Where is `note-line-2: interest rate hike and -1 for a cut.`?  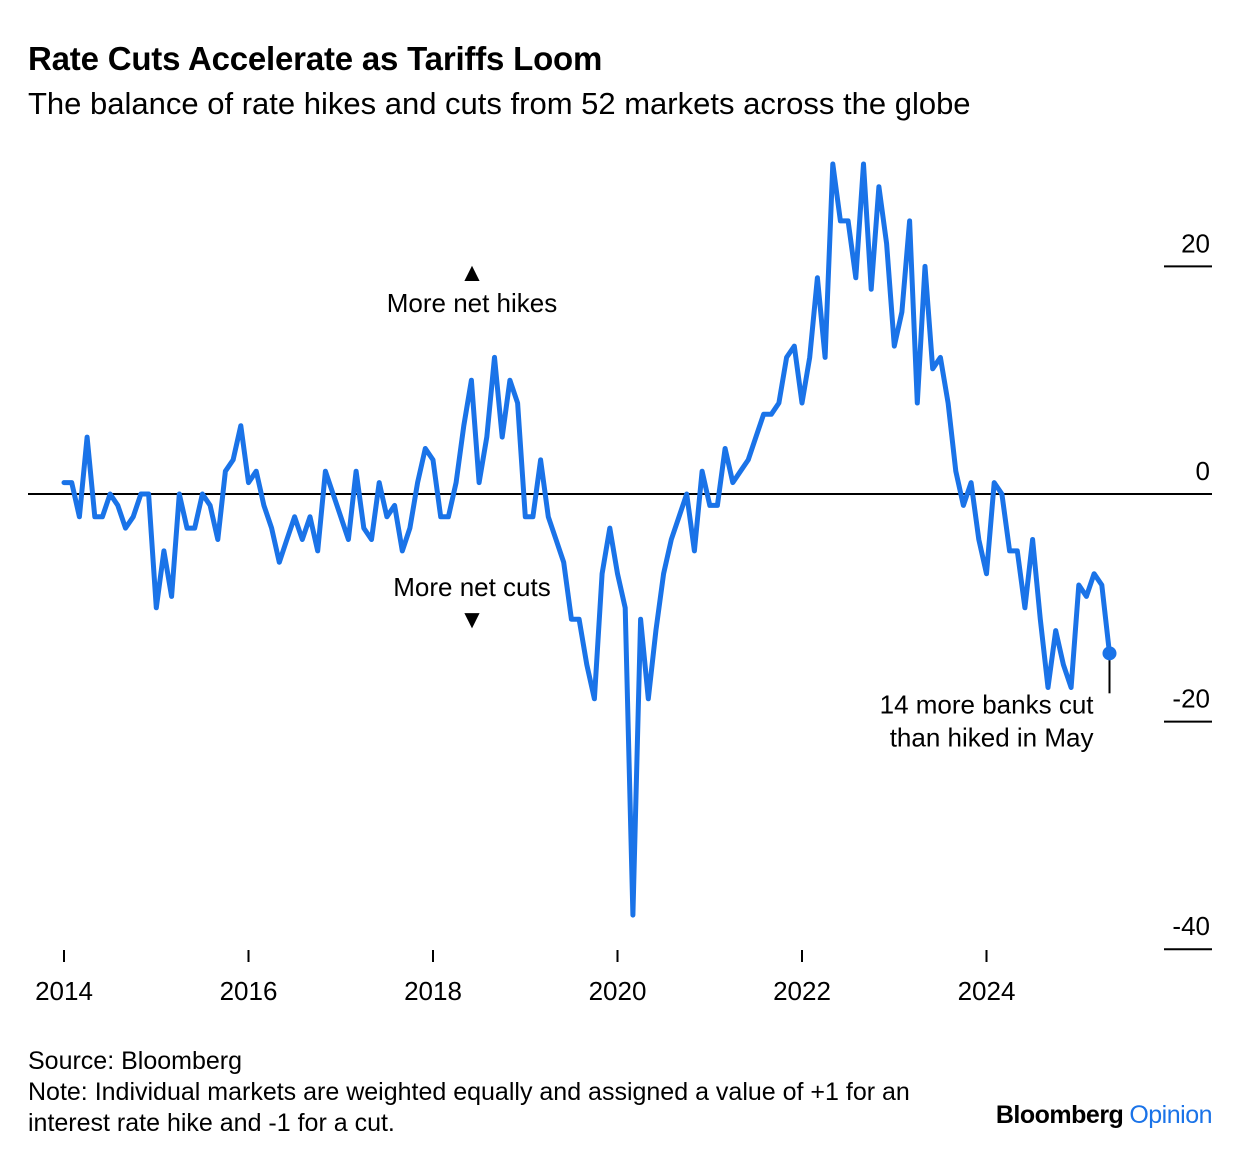
note-line-2: interest rate hike and -1 for a cut. is located at coordinates (211, 1123).